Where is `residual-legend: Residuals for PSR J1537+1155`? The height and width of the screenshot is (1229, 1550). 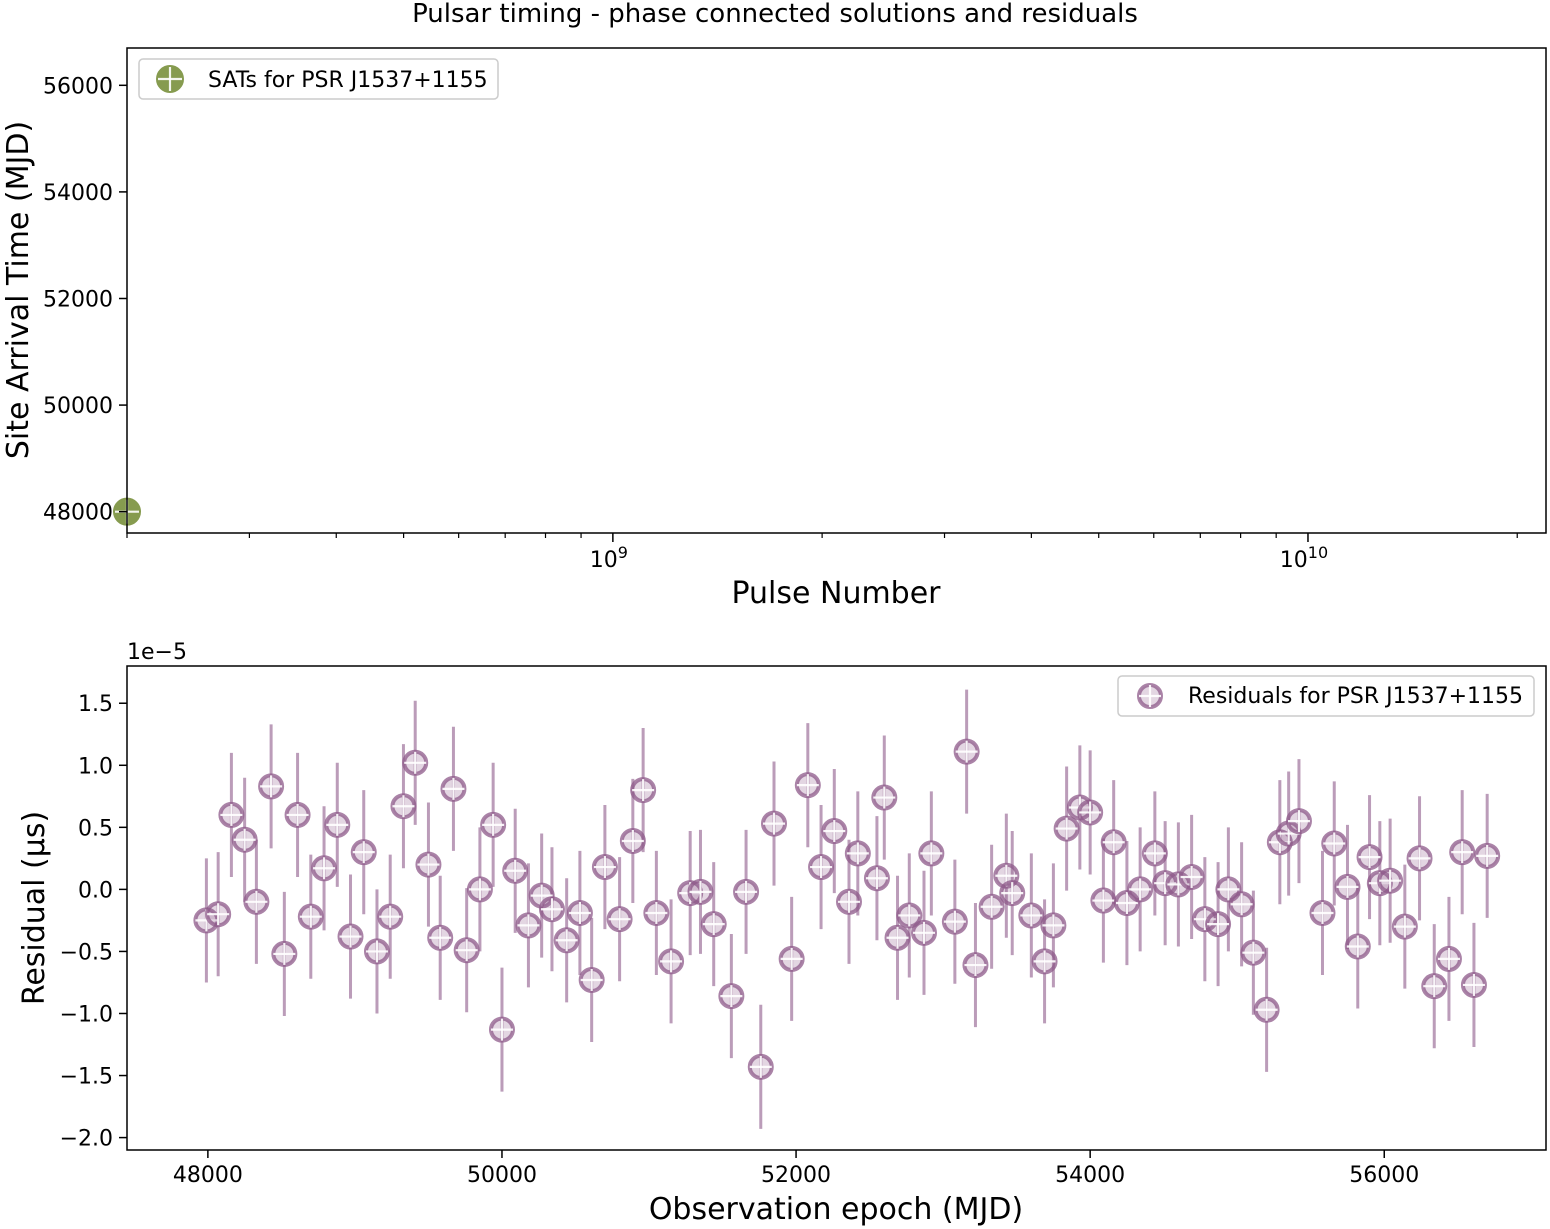
residual-legend: Residuals for PSR J1537+1155 is located at coordinates (1326, 696).